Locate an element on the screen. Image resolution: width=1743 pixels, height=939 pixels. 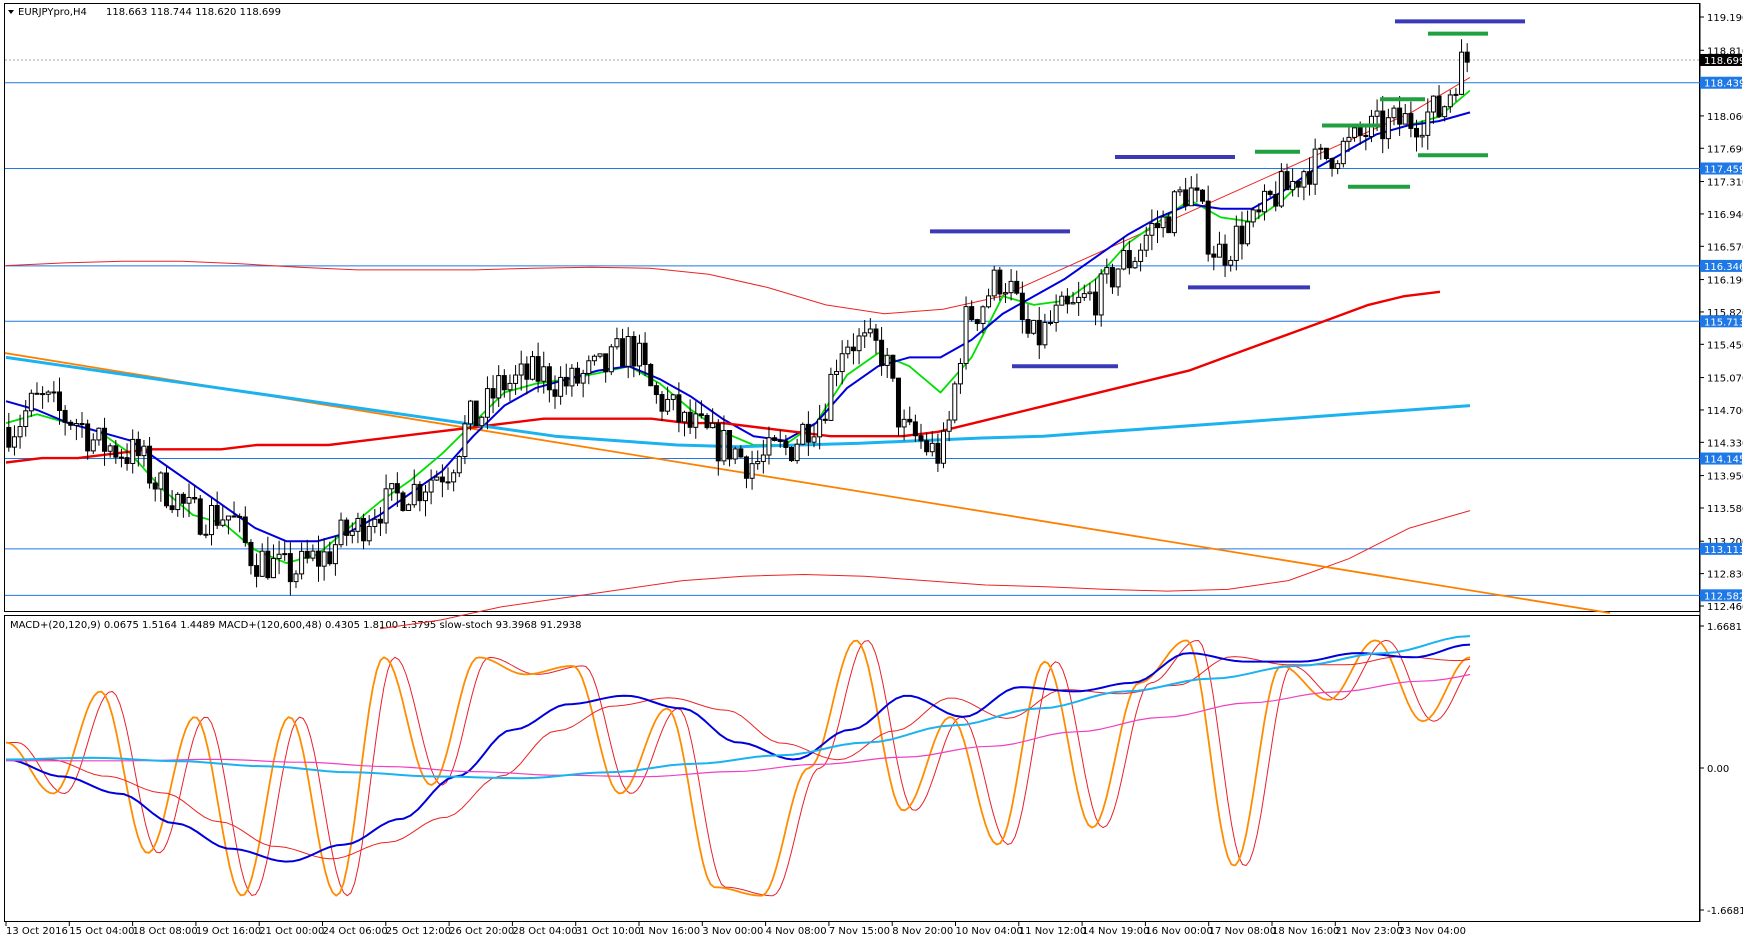
price-tick-label: 113.950 is located at coordinates (1725, 477).